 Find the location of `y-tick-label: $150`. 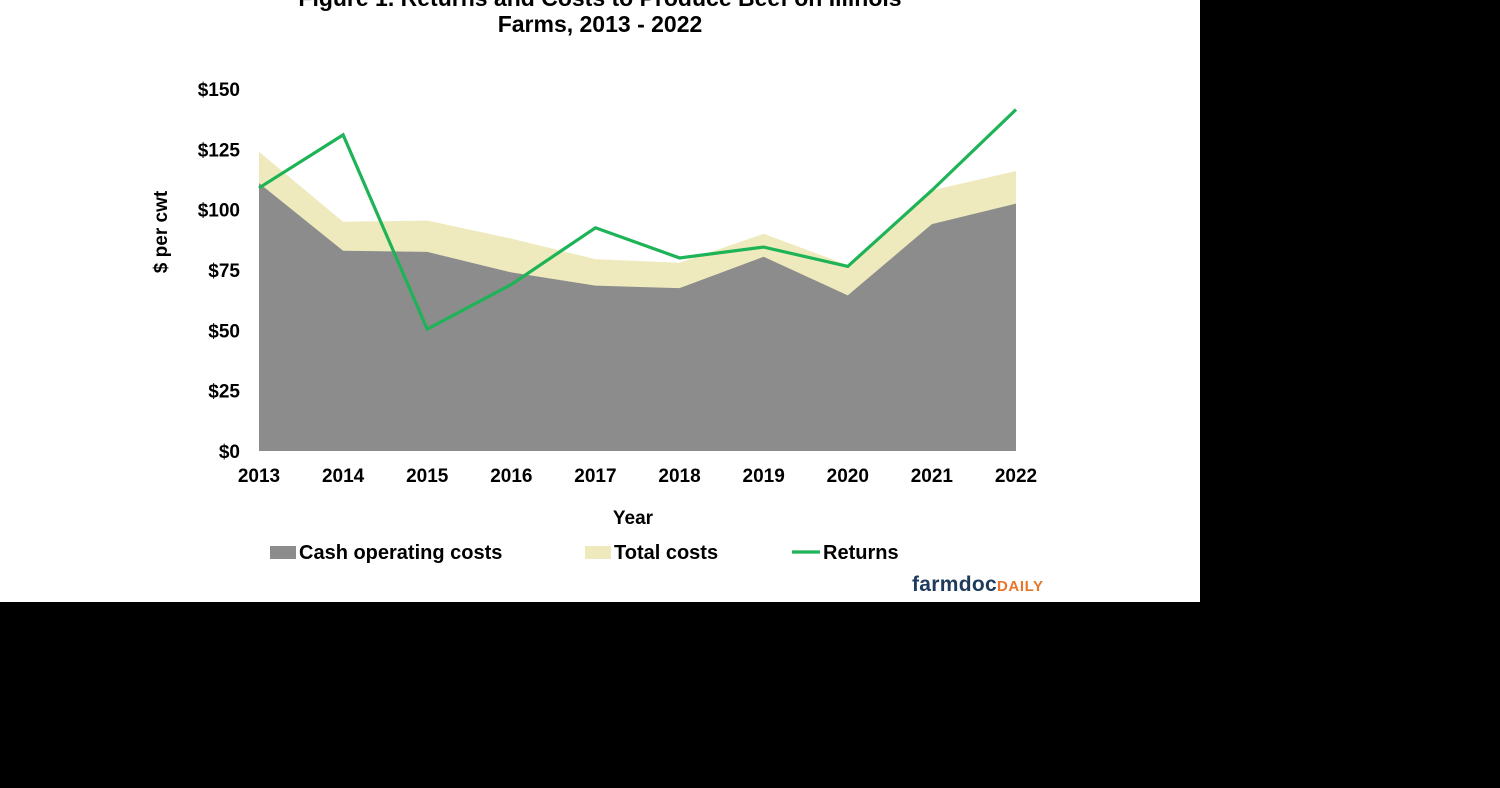

y-tick-label: $150 is located at coordinates (219, 90).